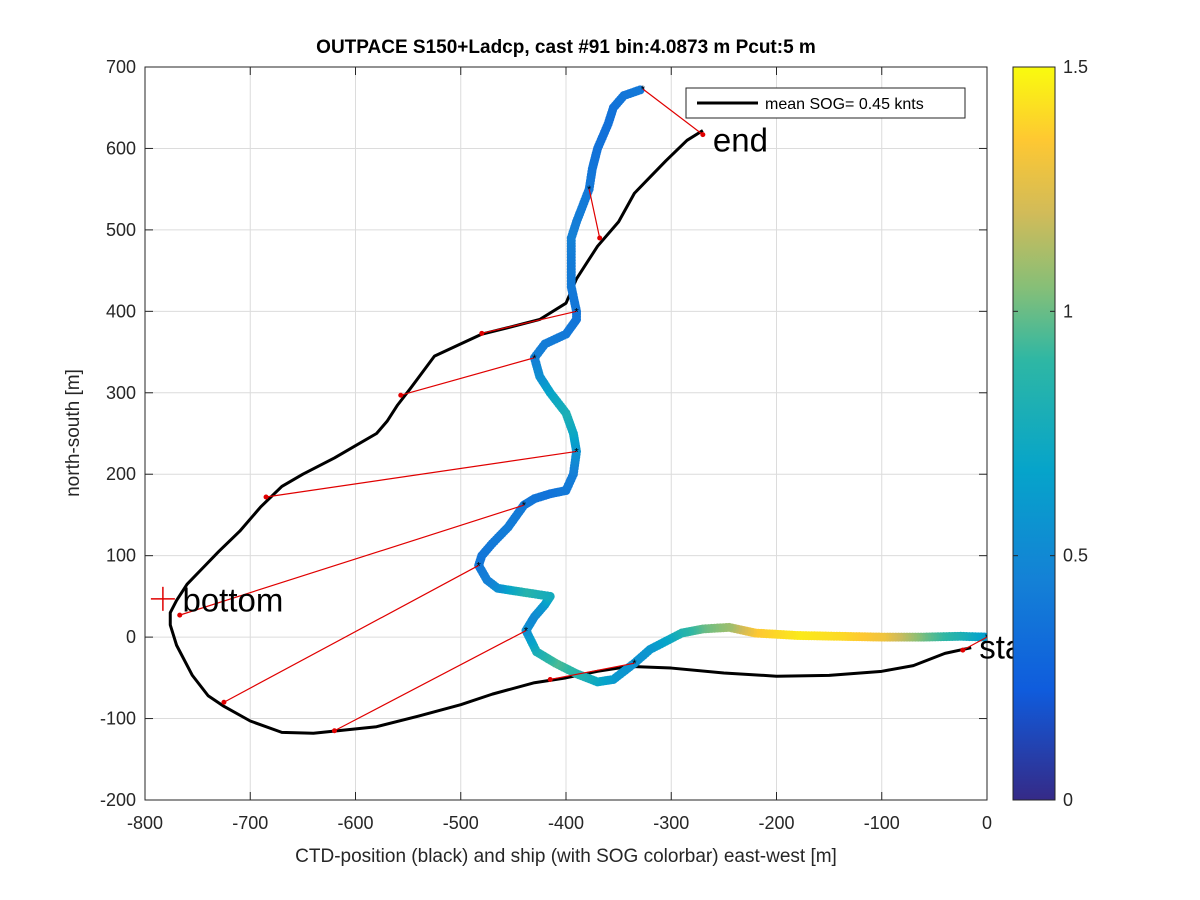  I want to click on y-tick-labels: -200 -100 0 100 200 300 400 500 600 700, so click(118, 433).